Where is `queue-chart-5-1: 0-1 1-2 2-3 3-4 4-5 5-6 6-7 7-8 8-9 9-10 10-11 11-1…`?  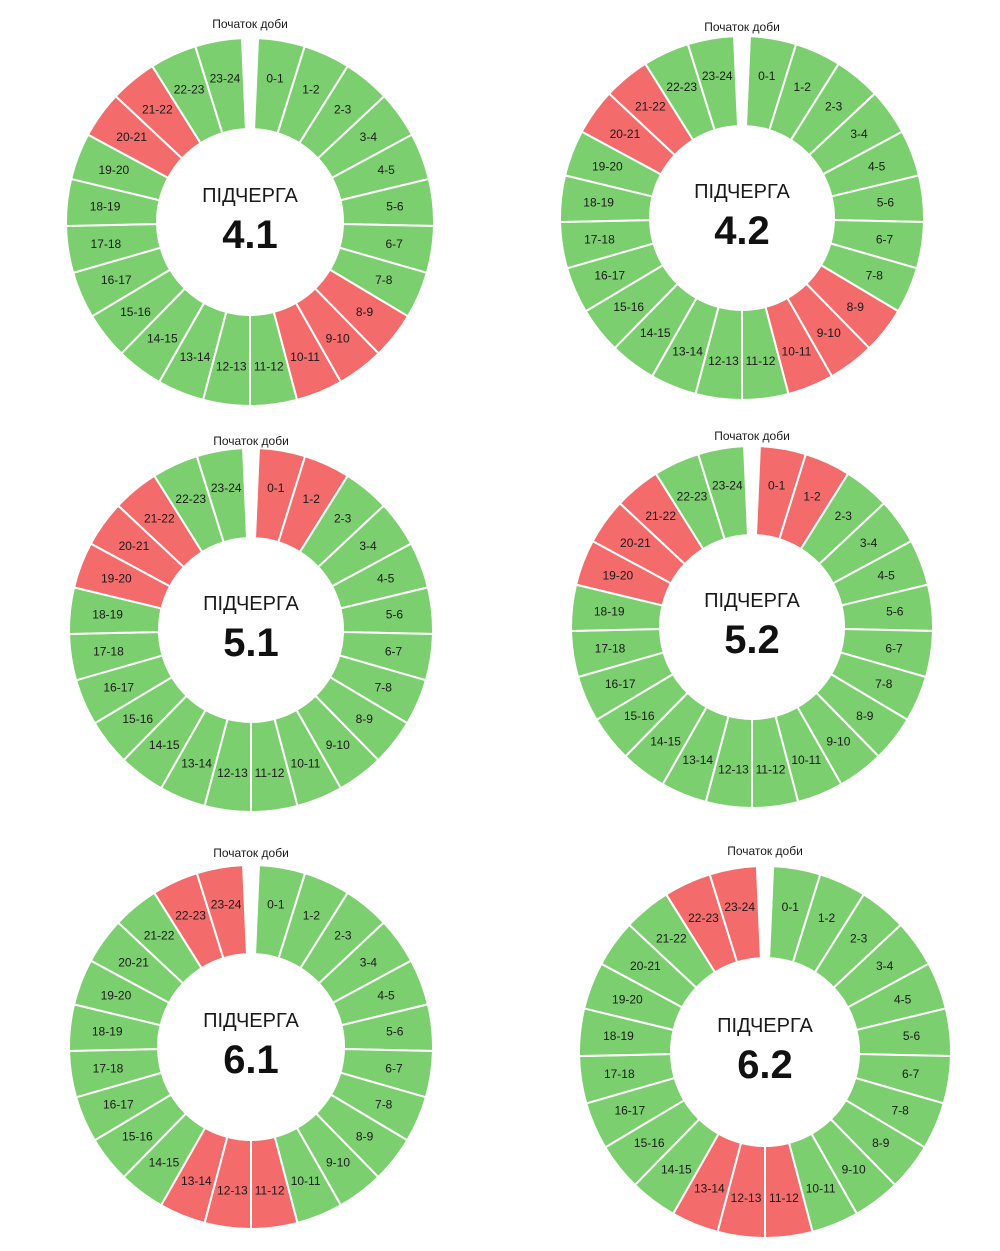 queue-chart-5-1: 0-1 1-2 2-3 3-4 4-5 5-6 6-7 7-8 8-9 9-10 10-11 11-1… is located at coordinates (251, 624).